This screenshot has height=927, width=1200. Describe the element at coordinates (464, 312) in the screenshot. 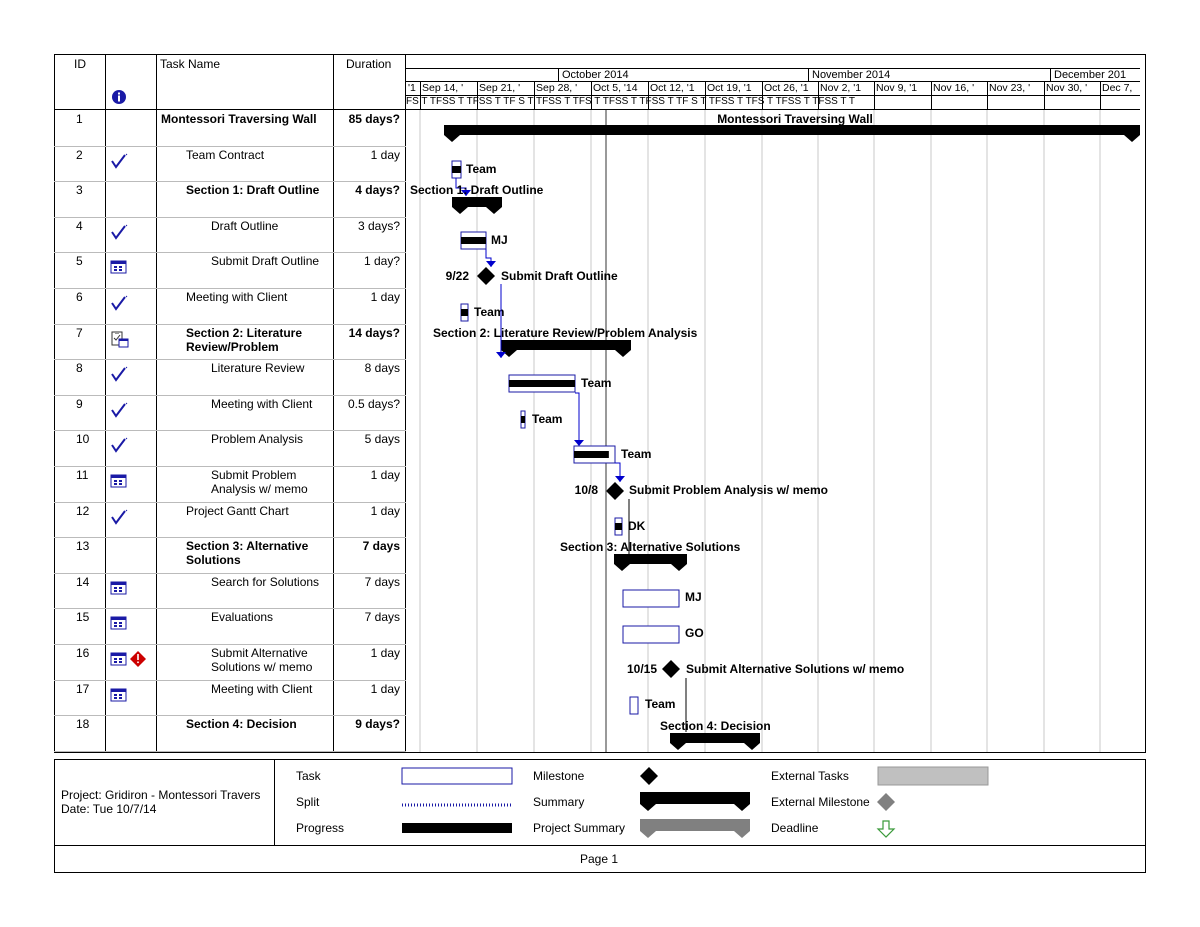

I see `task-bar-meeting-client-1-progress` at that location.